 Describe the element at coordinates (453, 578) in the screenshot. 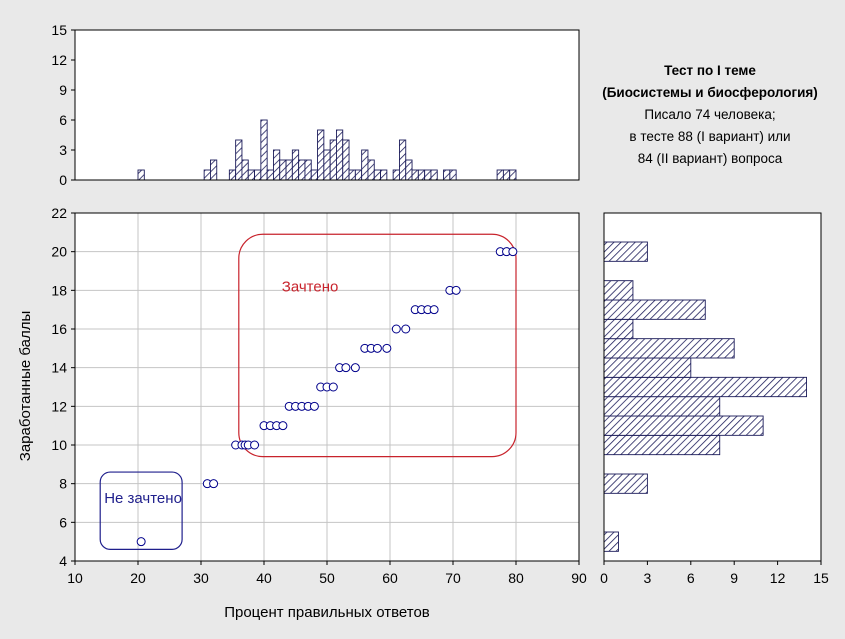

I see `x-tick-label: 70` at that location.